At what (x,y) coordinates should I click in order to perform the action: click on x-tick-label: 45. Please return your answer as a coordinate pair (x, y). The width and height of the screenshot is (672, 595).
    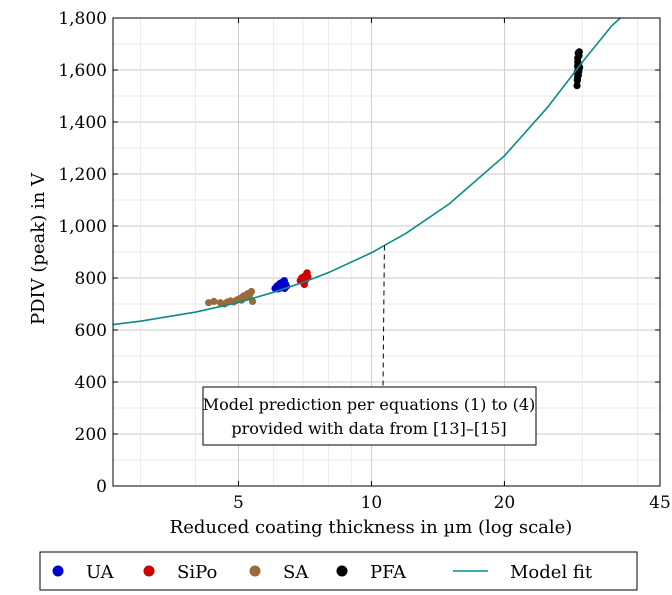
    Looking at the image, I should click on (660, 503).